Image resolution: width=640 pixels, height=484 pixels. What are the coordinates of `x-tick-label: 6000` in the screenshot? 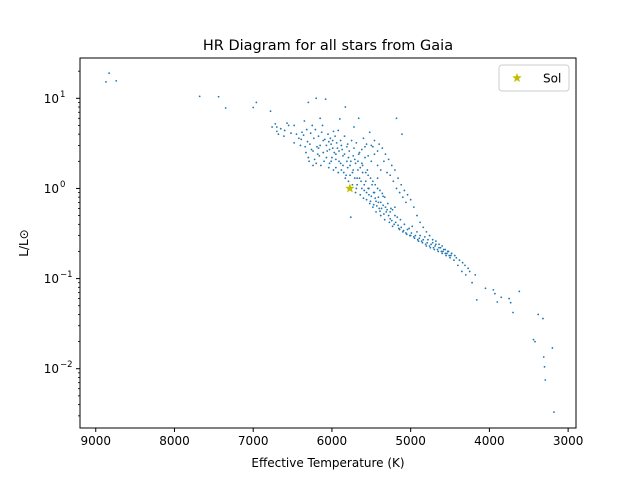 It's located at (332, 441).